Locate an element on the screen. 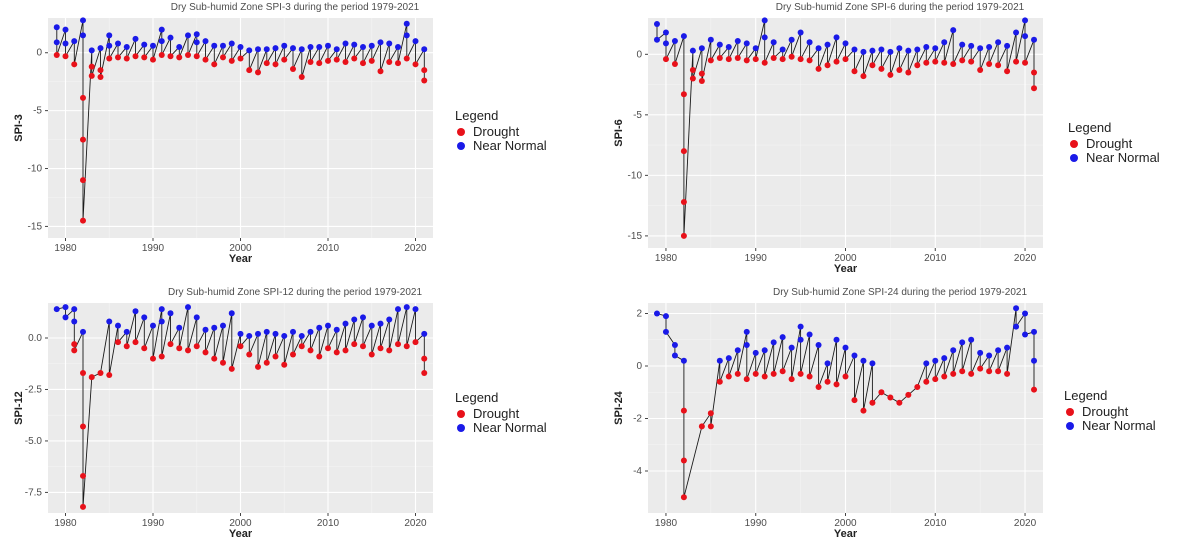  series-connector-line is located at coordinates (240, 406).